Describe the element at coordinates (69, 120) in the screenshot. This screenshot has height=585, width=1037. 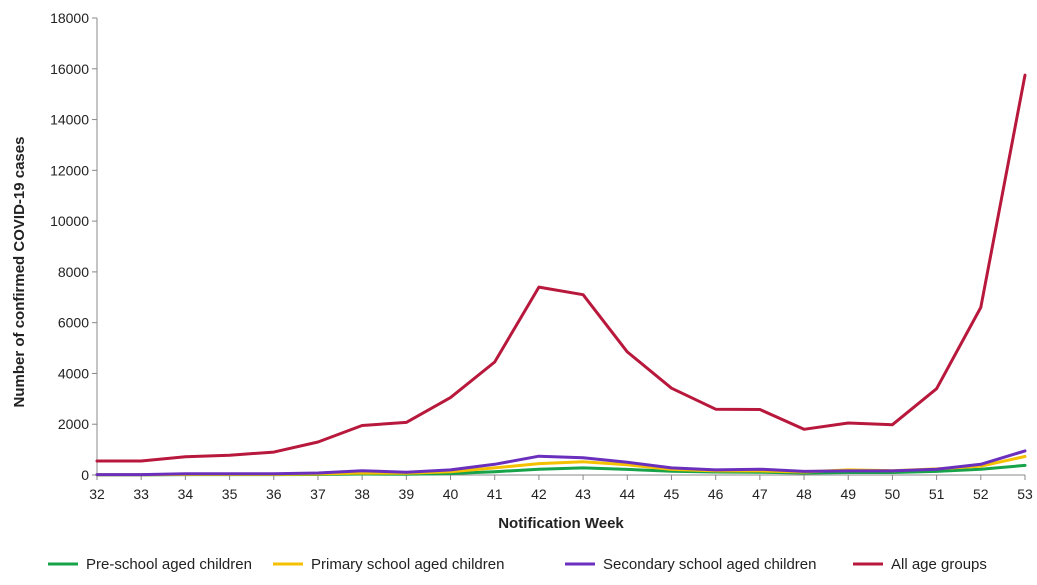
I see `y-tick-label: 14000` at that location.